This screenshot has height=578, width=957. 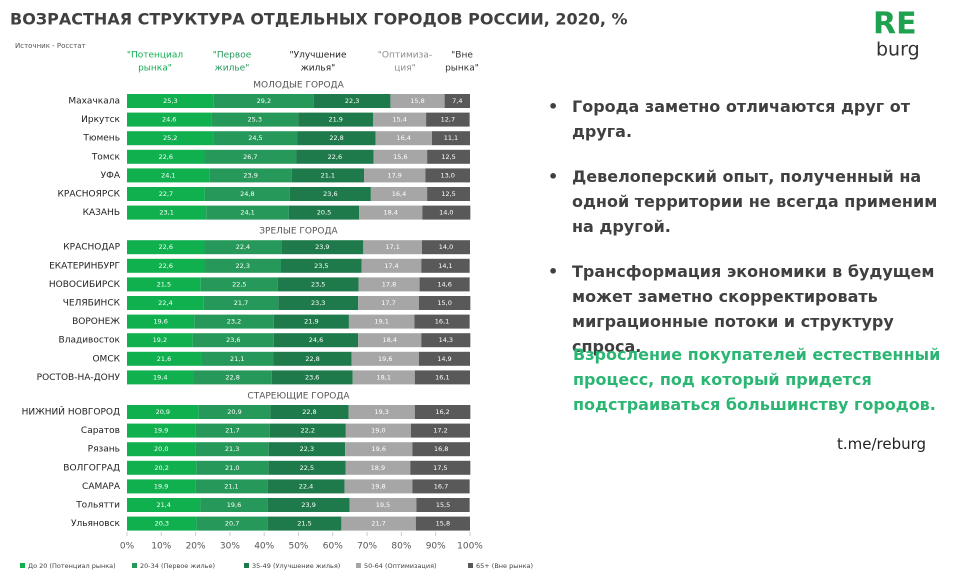 I want to click on x-tick-label: 80%, so click(x=401, y=547).